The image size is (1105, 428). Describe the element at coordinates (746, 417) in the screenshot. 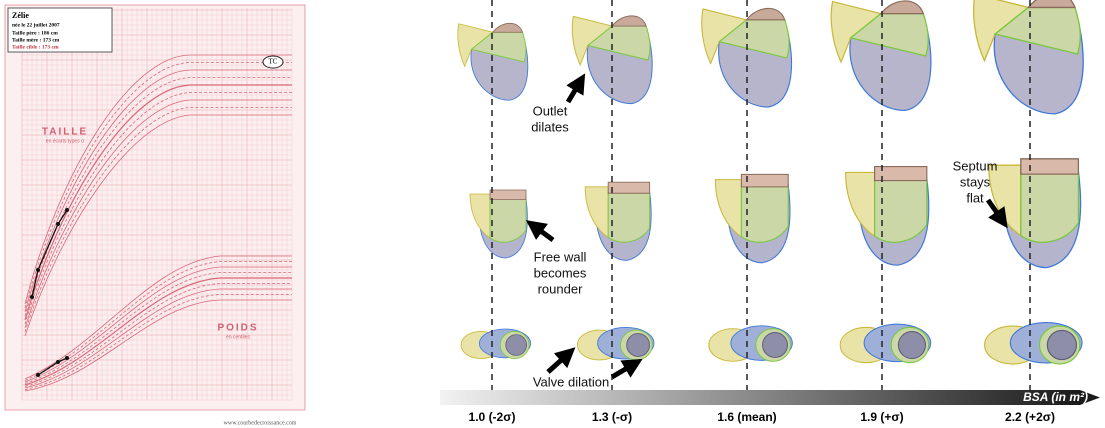

I see `column-label: 1.6 (mean)` at that location.